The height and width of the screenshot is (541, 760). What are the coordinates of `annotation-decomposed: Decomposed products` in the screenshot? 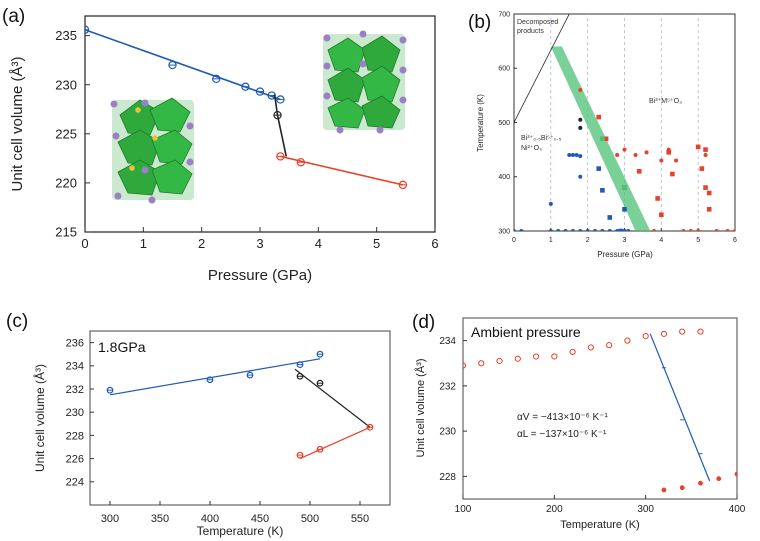 It's located at (538, 27).